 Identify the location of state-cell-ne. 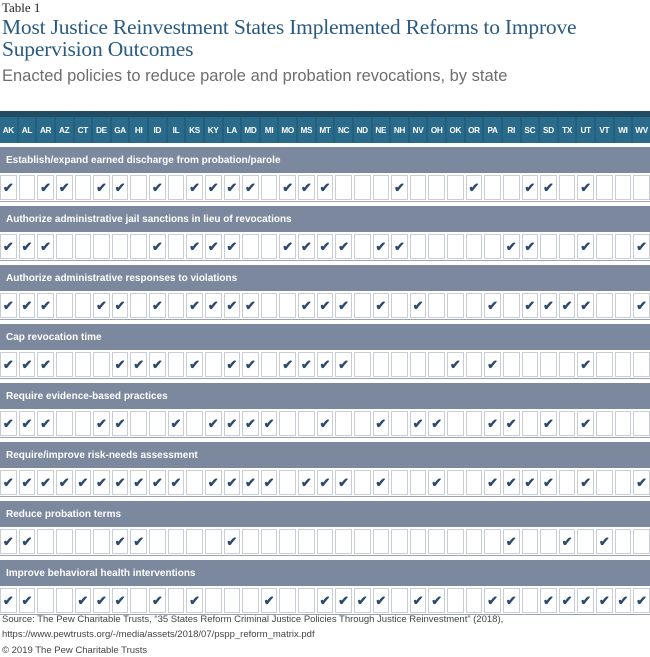
(381, 187).